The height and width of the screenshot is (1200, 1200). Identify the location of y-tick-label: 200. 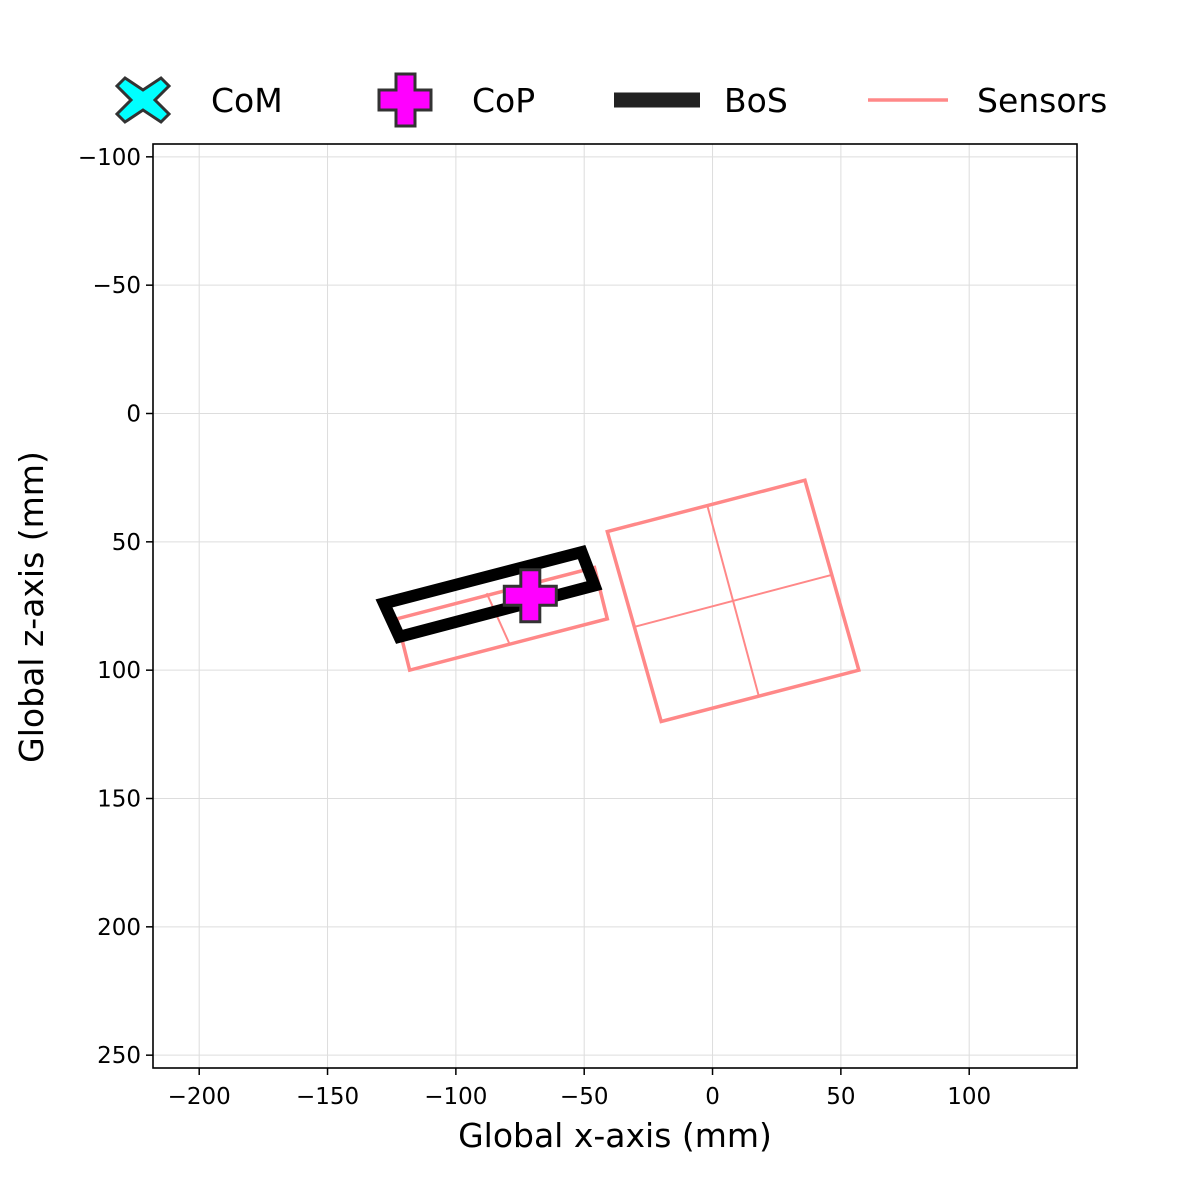
(119, 928).